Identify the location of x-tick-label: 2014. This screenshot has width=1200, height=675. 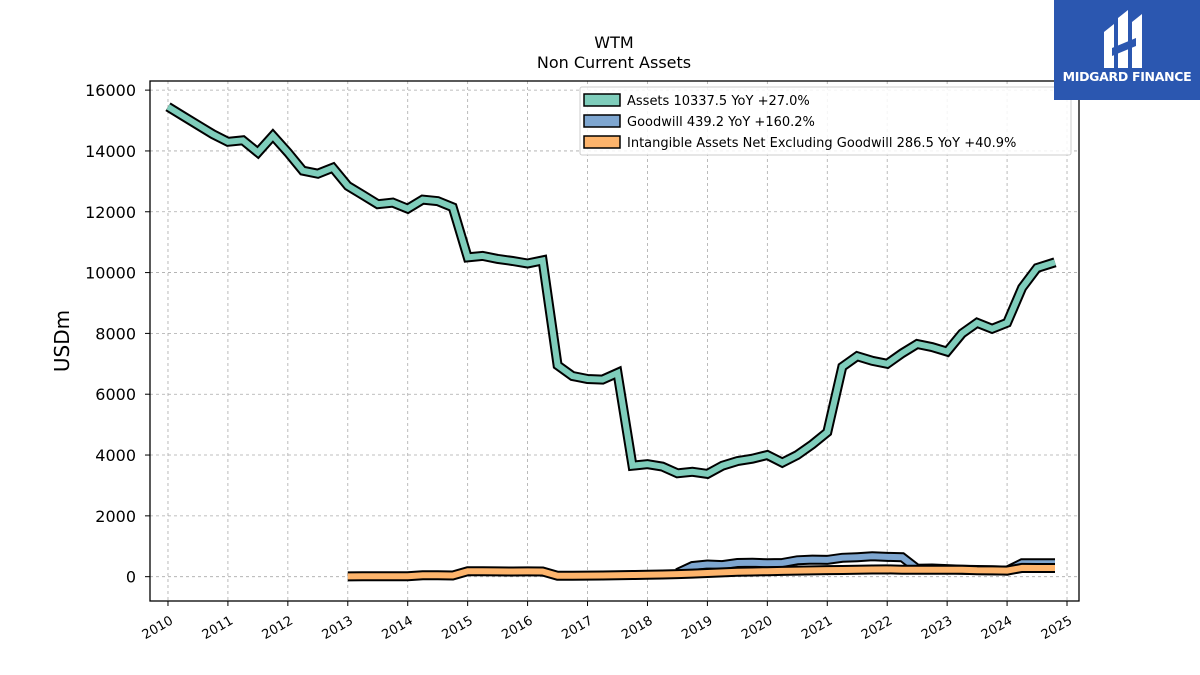
(398, 628).